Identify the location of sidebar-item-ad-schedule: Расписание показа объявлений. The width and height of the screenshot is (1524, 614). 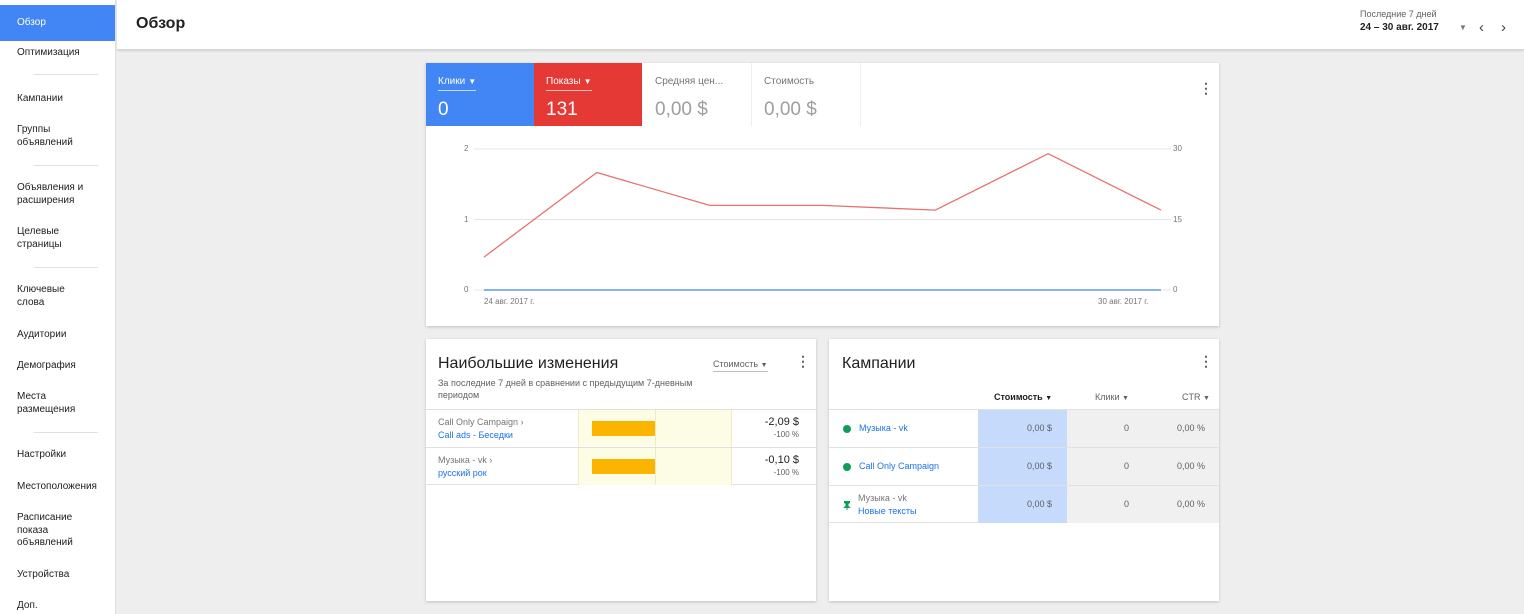
(39, 531).